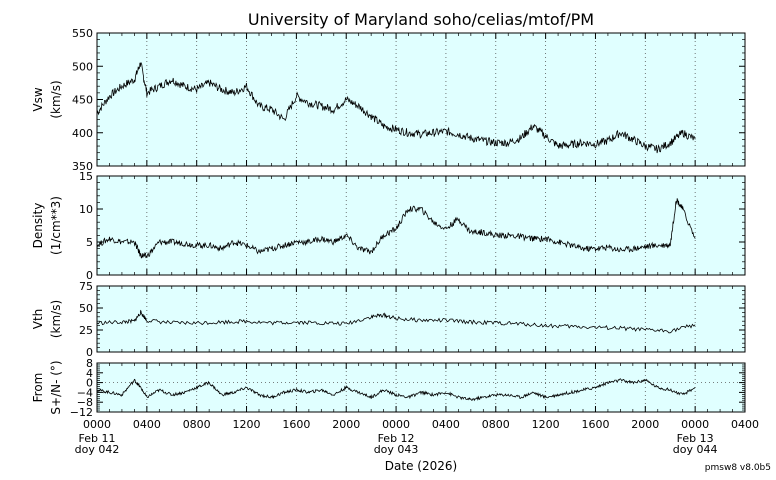  I want to click on y-axis-title: Vsw (km/s), so click(47, 99).